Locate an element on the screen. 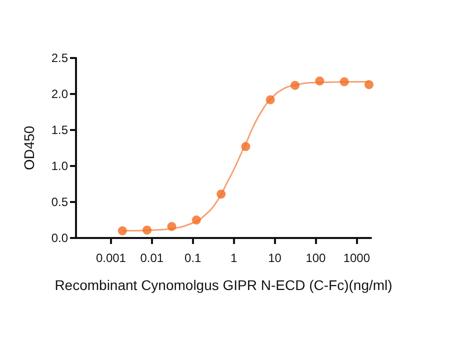  x-tick-label: 0.01 is located at coordinates (152, 258).